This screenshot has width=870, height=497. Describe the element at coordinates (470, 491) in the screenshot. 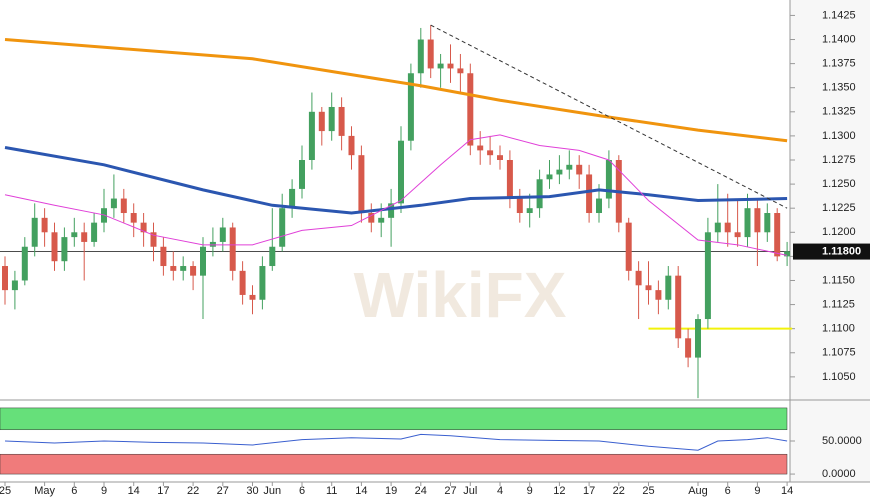

I see `x-tick-label: Jul` at that location.